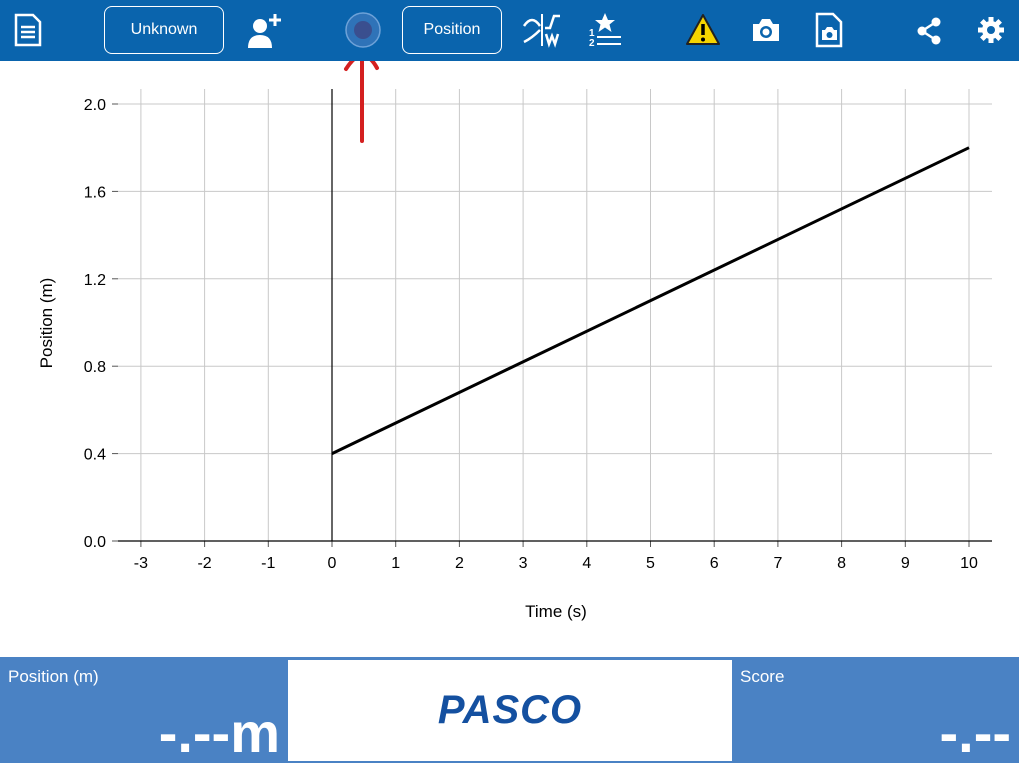  What do you see at coordinates (969, 563) in the screenshot?
I see `x-tick-label: 10` at bounding box center [969, 563].